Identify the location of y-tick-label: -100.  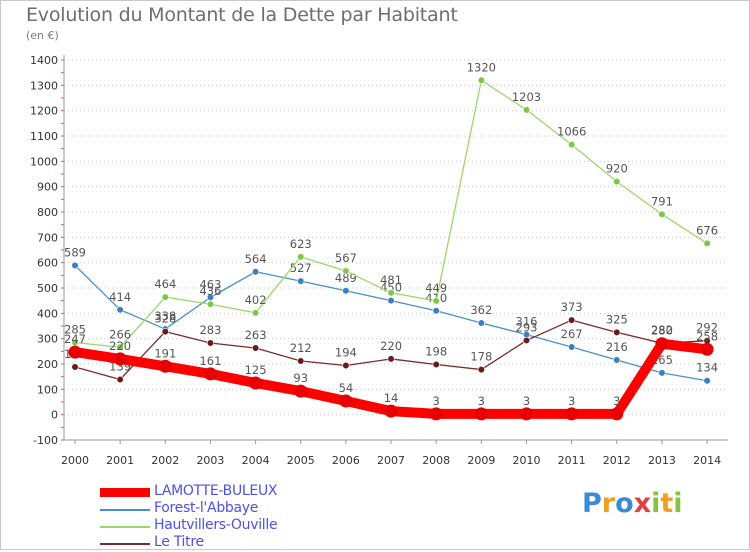
(45, 440).